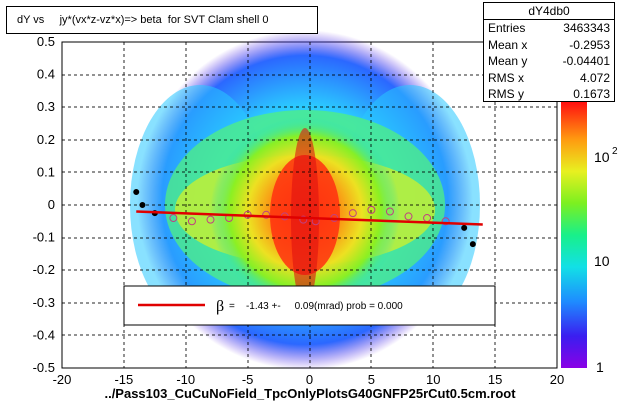 The height and width of the screenshot is (408, 620). I want to click on stats-row-rms-y: RMS y 0.1673, so click(549, 94).